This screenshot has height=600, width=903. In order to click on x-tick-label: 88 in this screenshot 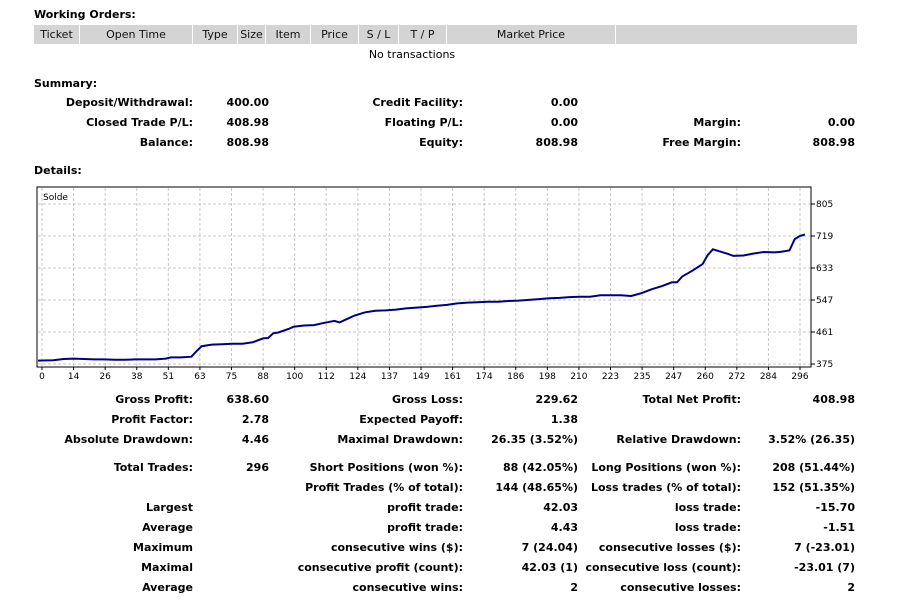, I will do `click(263, 377)`.